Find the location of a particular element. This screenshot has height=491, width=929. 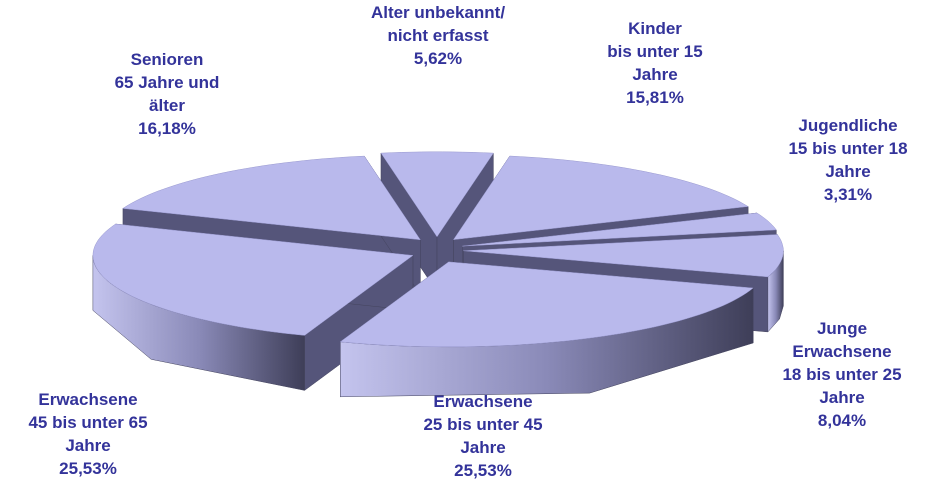

slice-label: bis unter 15 is located at coordinates (654, 51).